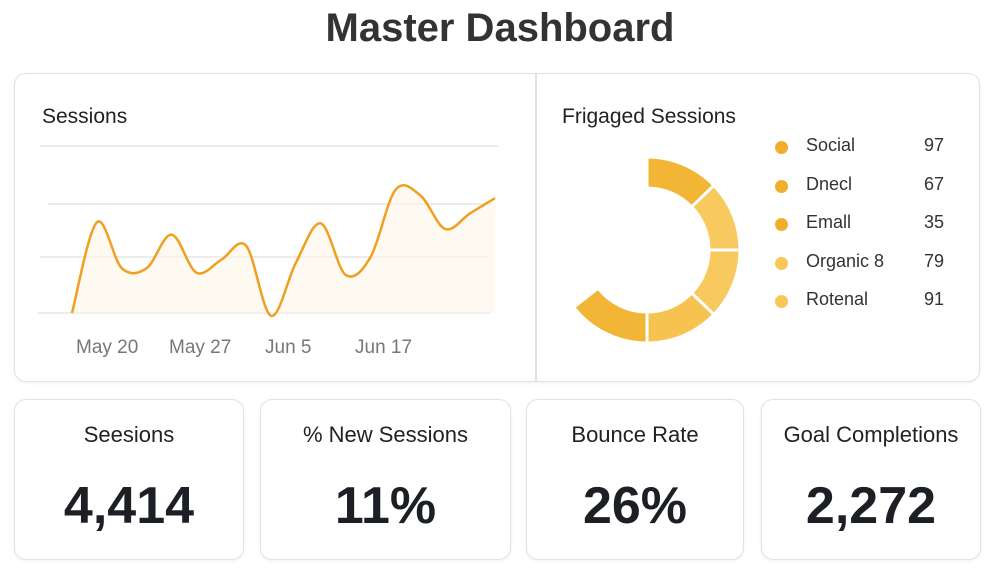  What do you see at coordinates (934, 183) in the screenshot?
I see `legend-value: 67` at bounding box center [934, 183].